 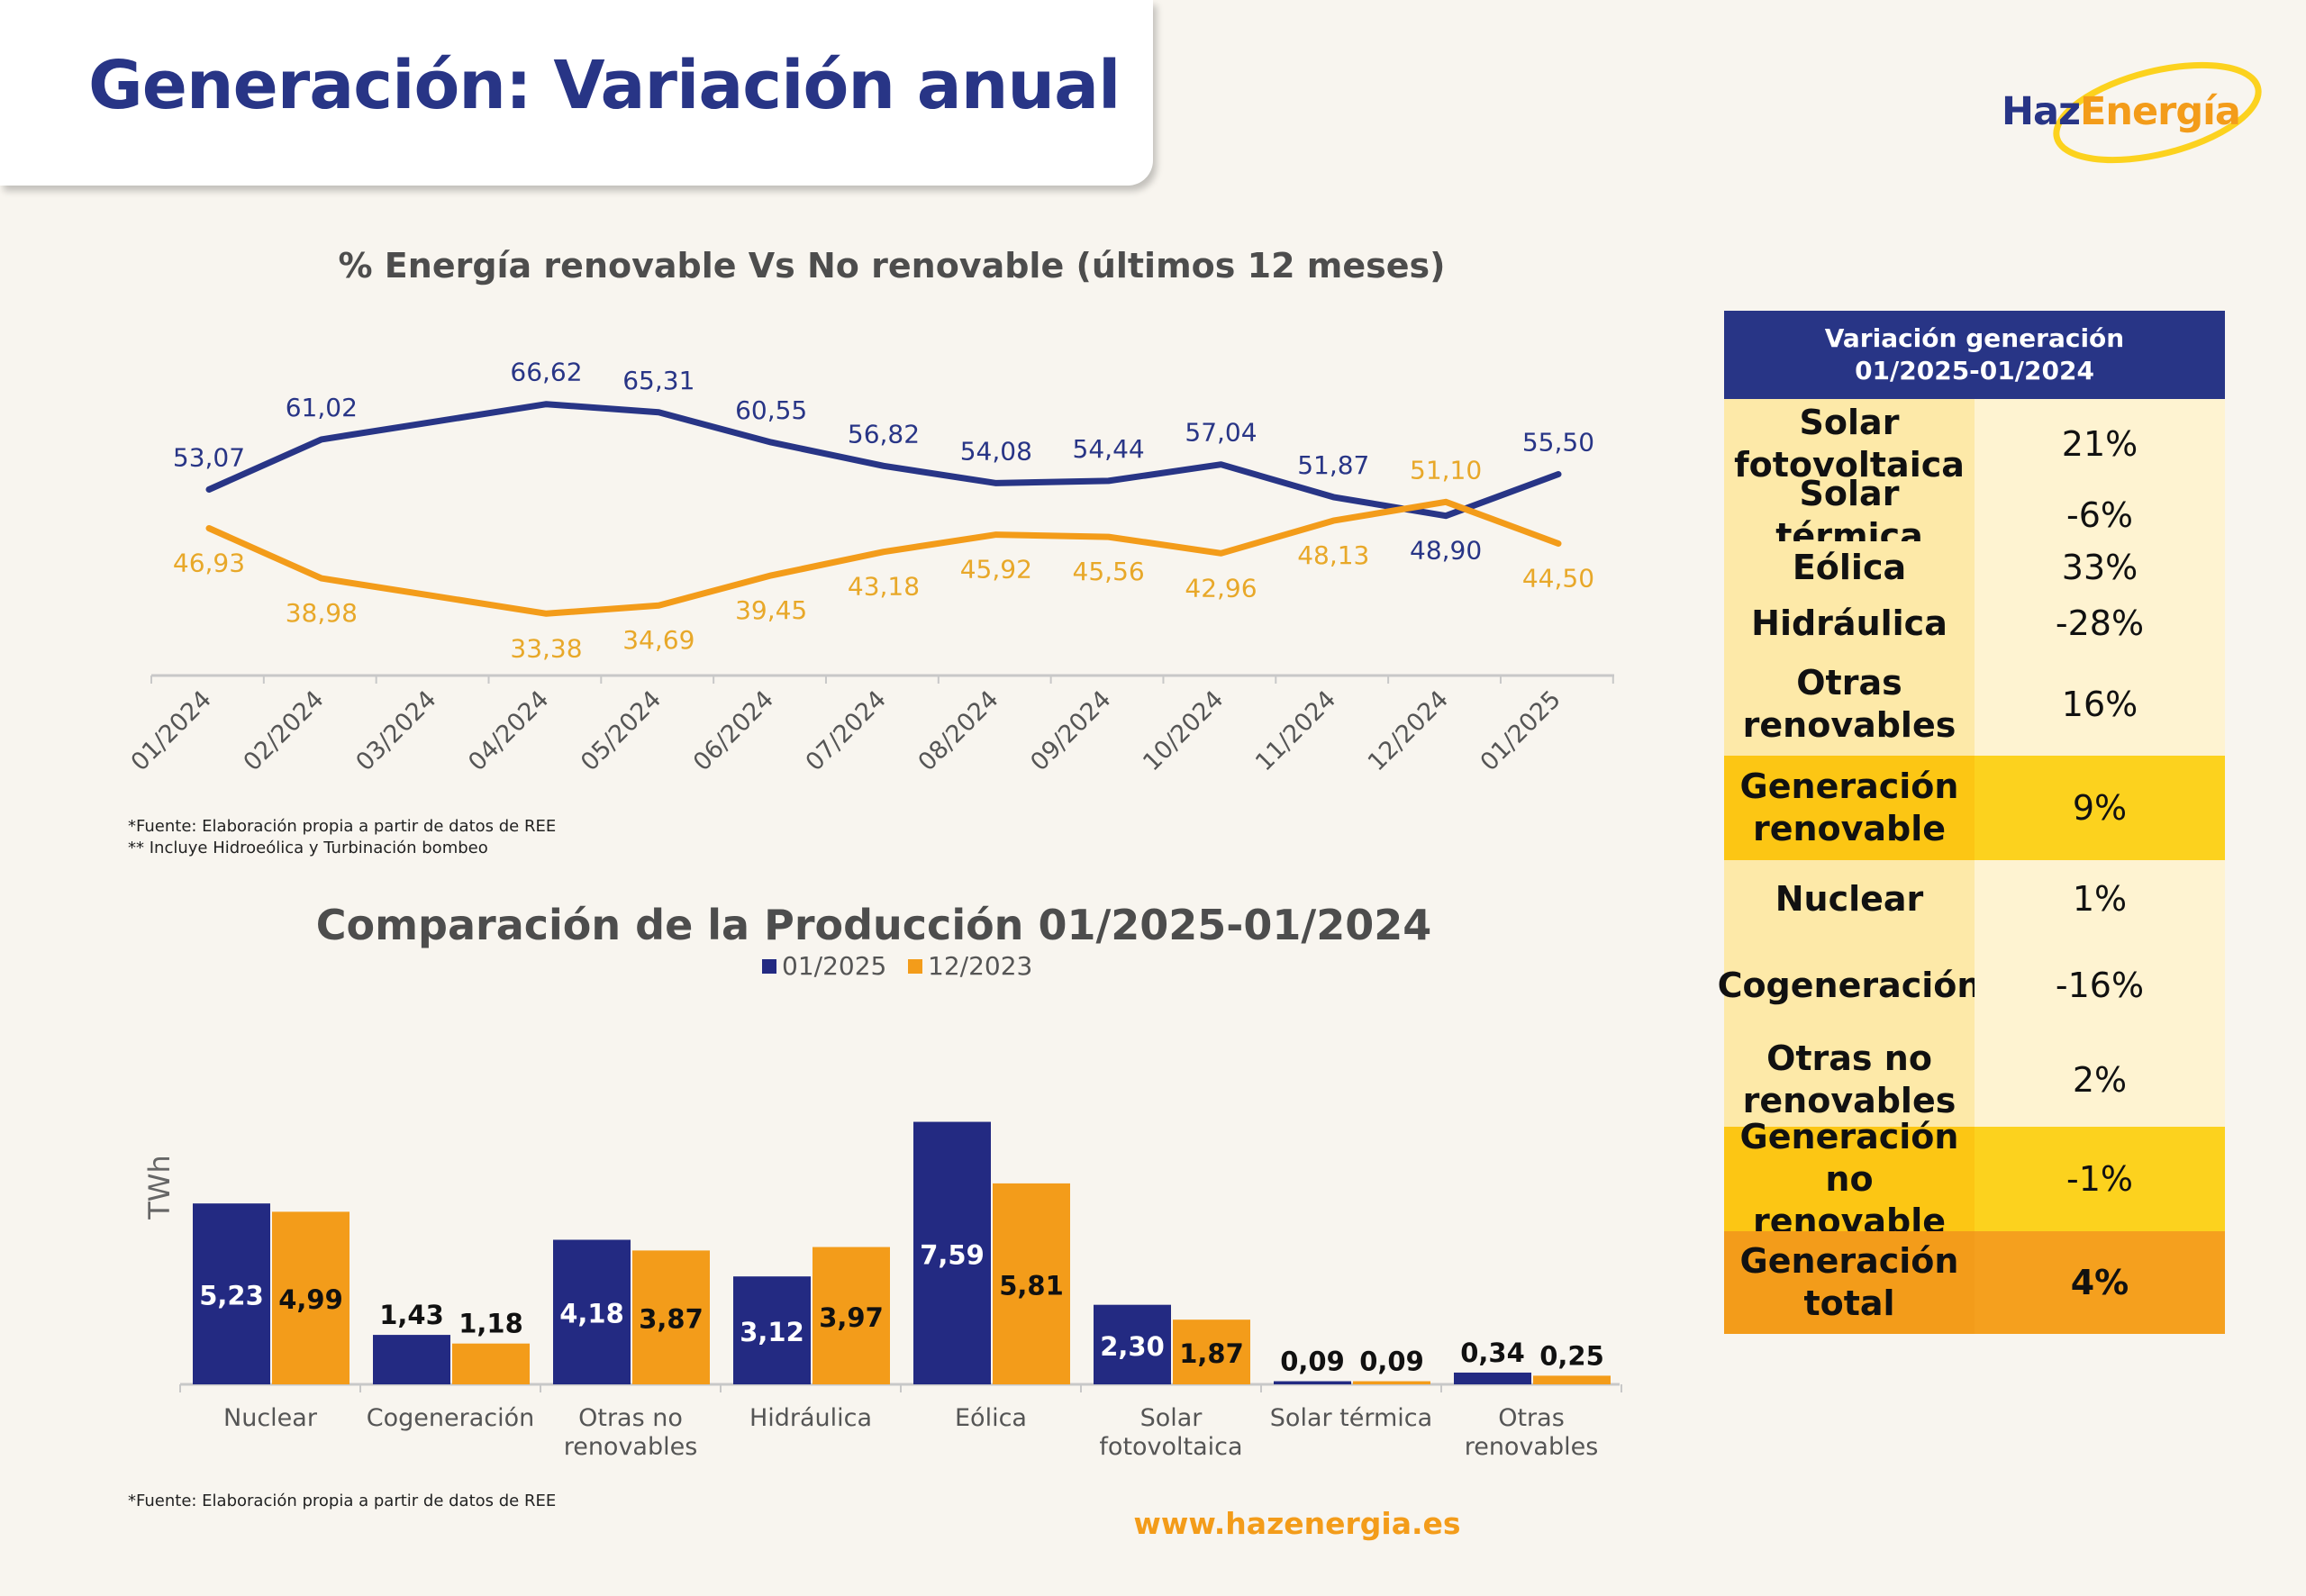 I want to click on variation-row-label: Generación total, so click(x=1849, y=1282).